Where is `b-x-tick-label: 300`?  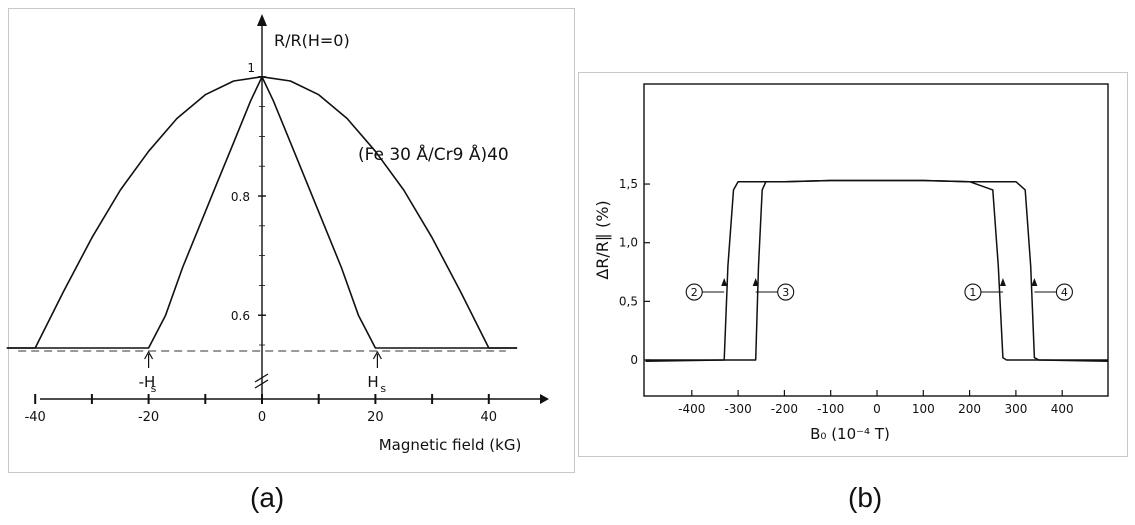
b-x-tick-label: 300 is located at coordinates (1015, 409).